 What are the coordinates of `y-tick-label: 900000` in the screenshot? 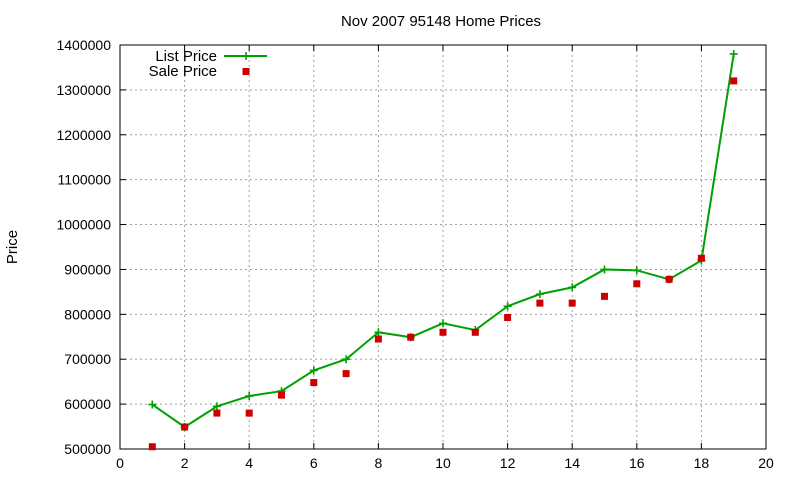 It's located at (87, 269).